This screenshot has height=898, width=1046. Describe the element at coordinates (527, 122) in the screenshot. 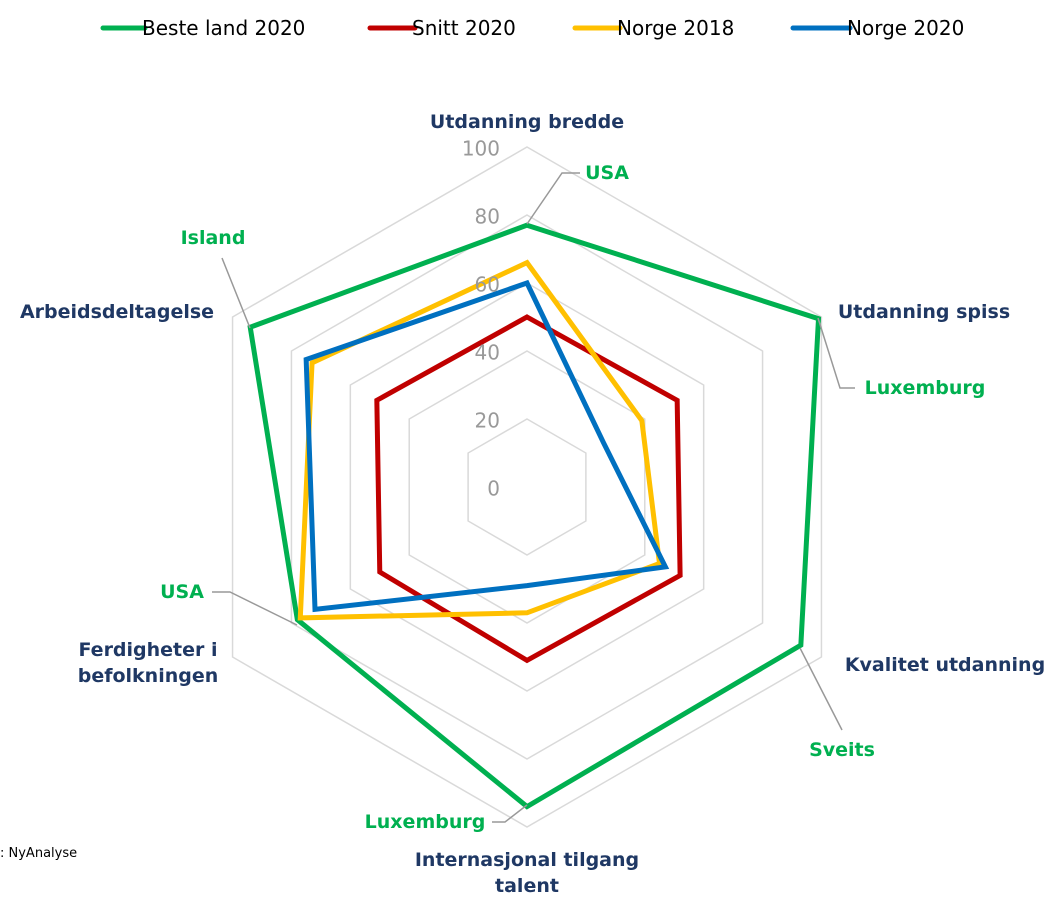

I see `axis-label: Utdanning bredde` at that location.